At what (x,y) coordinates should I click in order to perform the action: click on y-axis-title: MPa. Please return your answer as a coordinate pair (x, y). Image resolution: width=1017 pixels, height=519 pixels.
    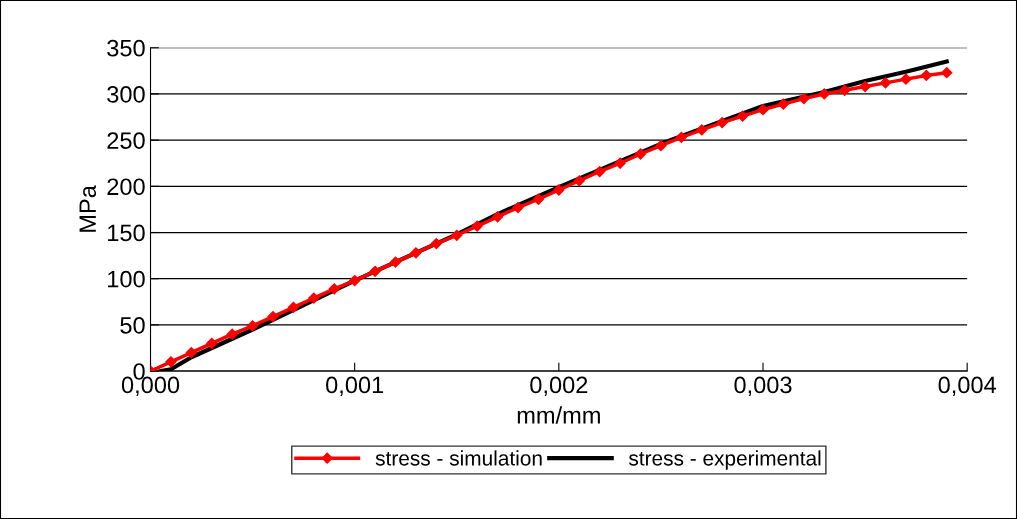
    Looking at the image, I should click on (88, 208).